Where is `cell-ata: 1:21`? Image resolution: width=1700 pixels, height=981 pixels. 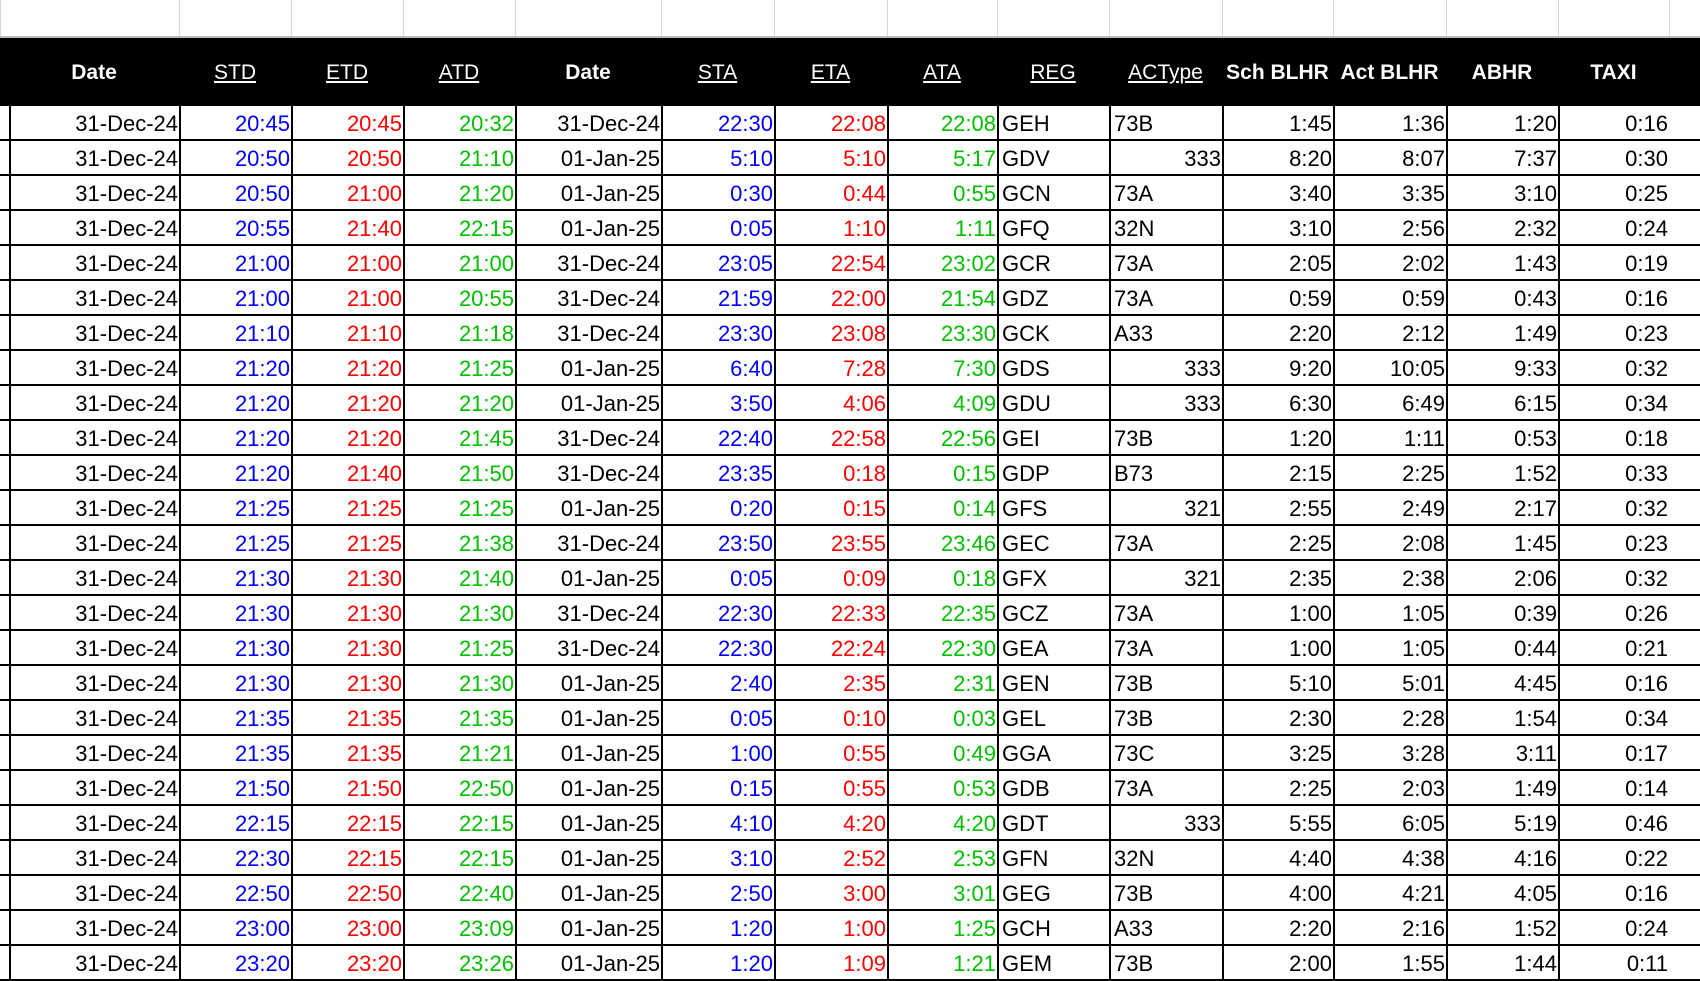
cell-ata: 1:21 is located at coordinates (943, 962).